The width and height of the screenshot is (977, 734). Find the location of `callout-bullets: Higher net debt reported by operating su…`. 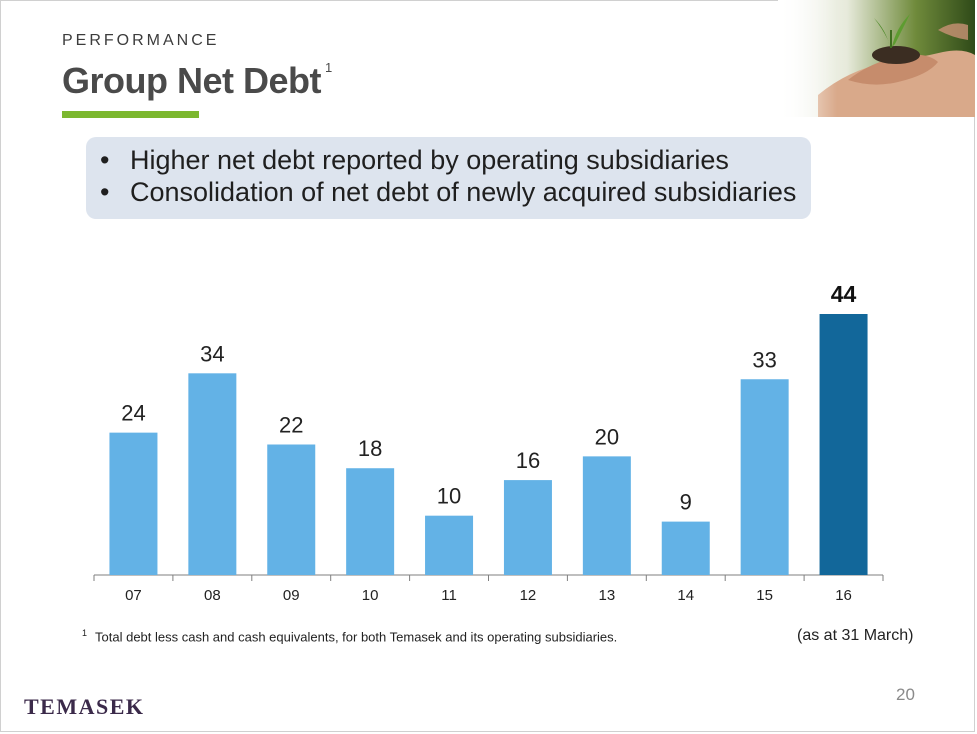

callout-bullets: Higher net debt reported by operating su… is located at coordinates (448, 172).